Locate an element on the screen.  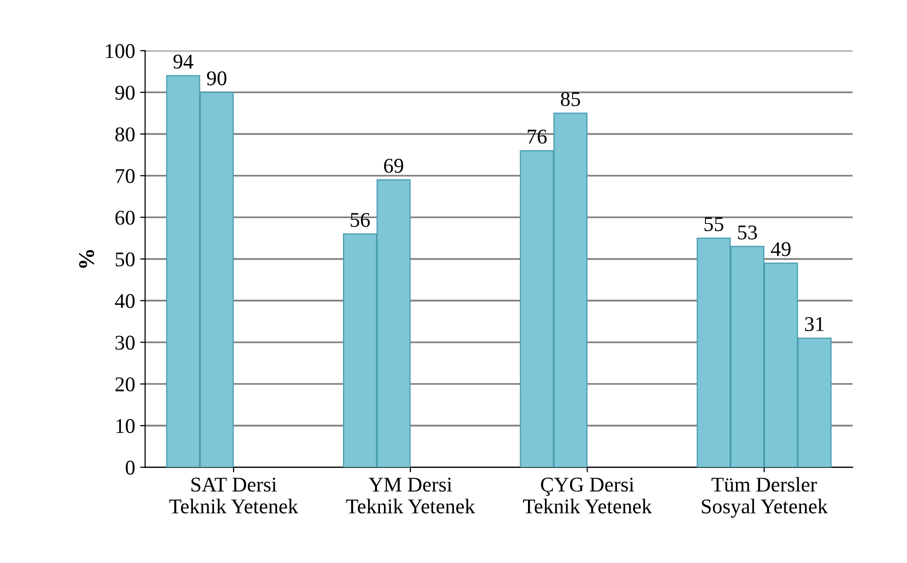
x-tick-label: SAT Dersi Teknik Yetenek is located at coordinates (233, 496).